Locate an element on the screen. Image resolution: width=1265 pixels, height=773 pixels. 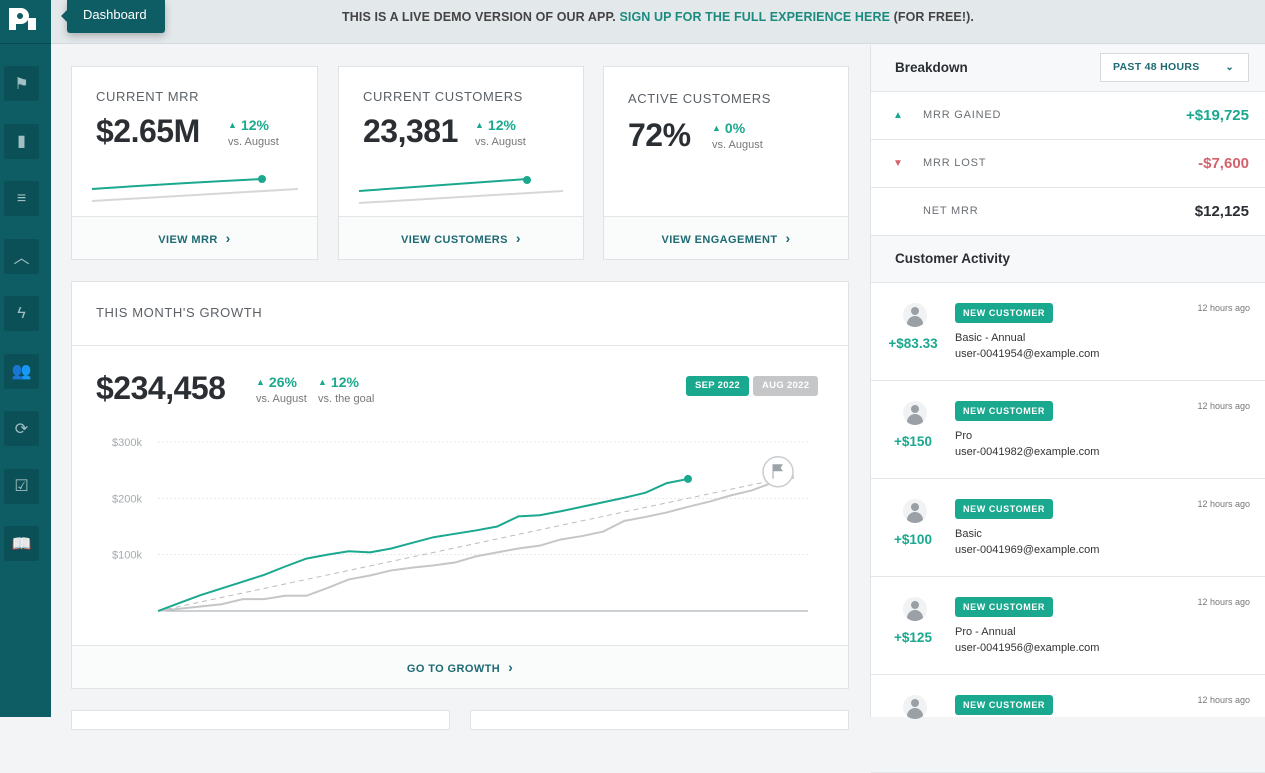
kpi-delta: ▲ 0% is located at coordinates (728, 128).